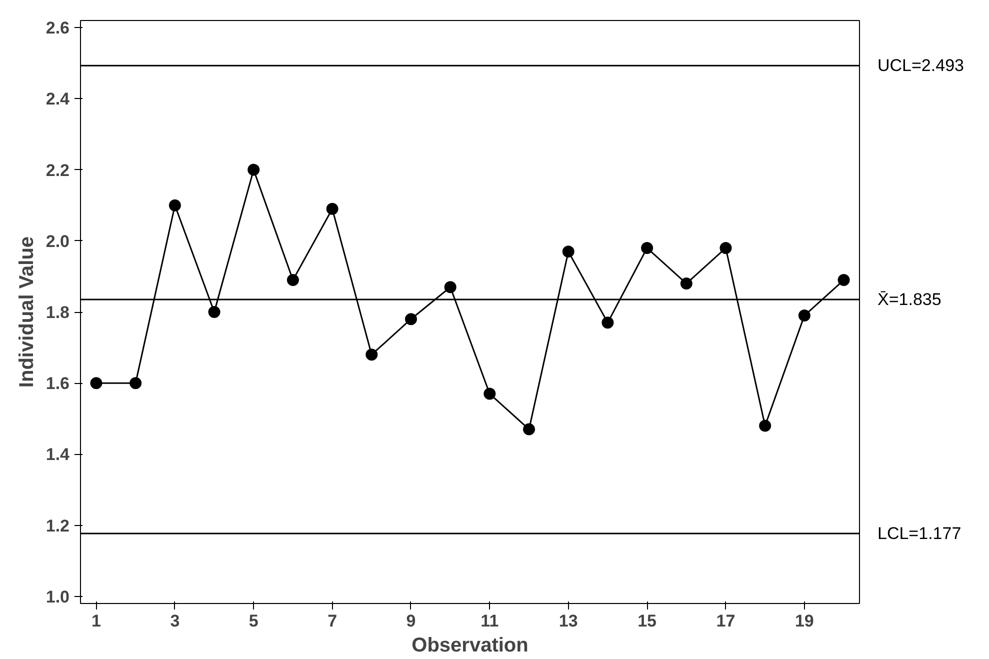 The width and height of the screenshot is (989, 659). Describe the element at coordinates (58, 99) in the screenshot. I see `y-tick-label: 2.4` at that location.